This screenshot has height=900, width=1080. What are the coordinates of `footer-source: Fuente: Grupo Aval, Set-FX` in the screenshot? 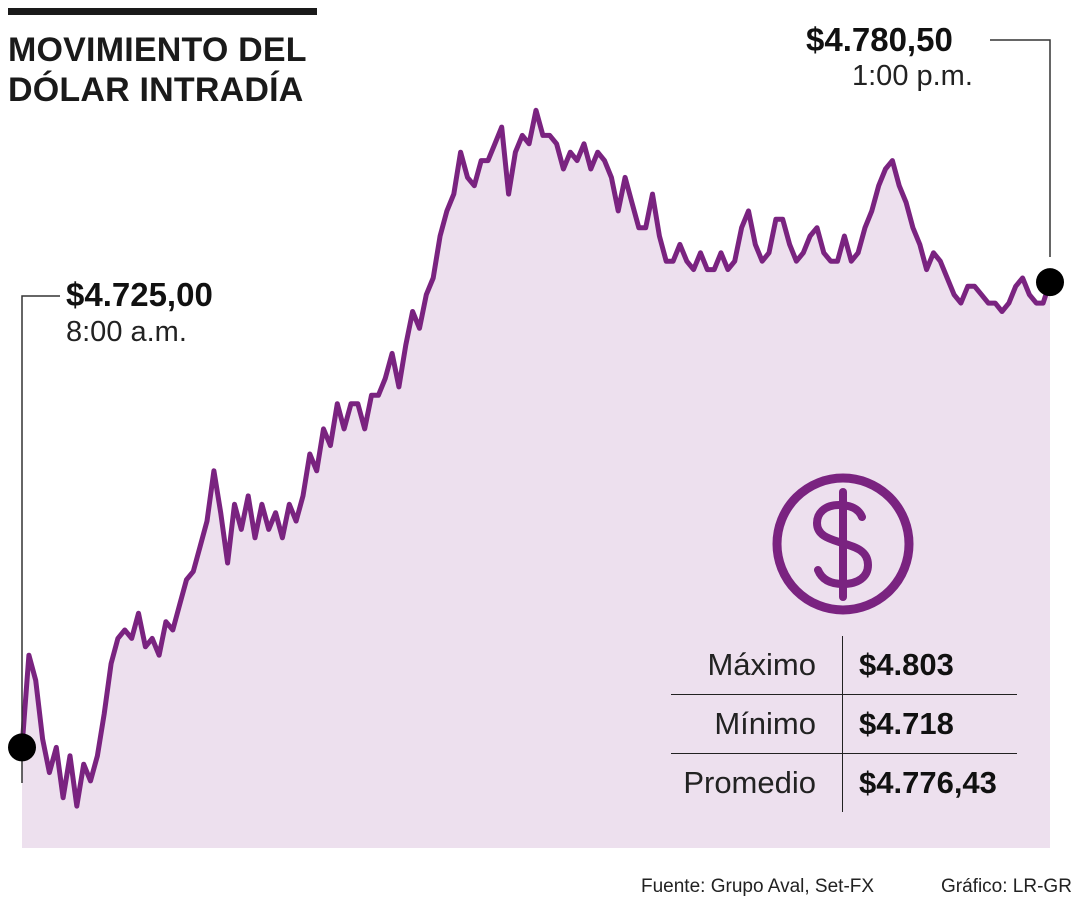 It's located at (758, 886).